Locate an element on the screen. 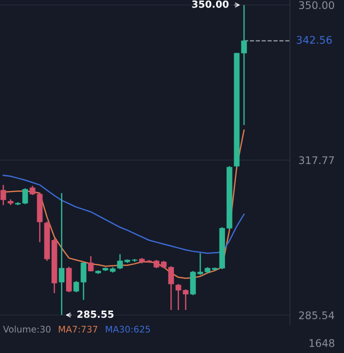  annotation: 350.00 is located at coordinates (210, 4).